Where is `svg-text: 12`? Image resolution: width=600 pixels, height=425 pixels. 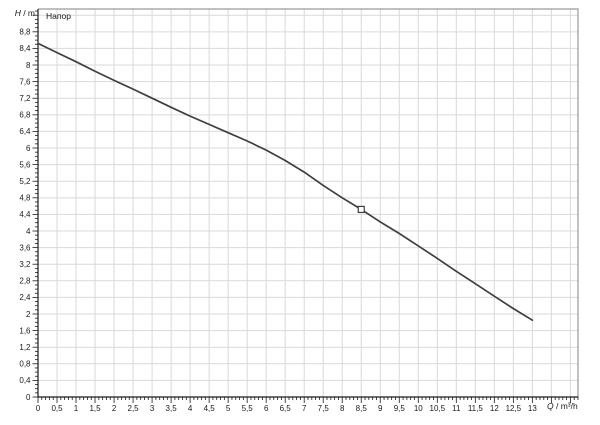 svg-text: 12 is located at coordinates (494, 408).